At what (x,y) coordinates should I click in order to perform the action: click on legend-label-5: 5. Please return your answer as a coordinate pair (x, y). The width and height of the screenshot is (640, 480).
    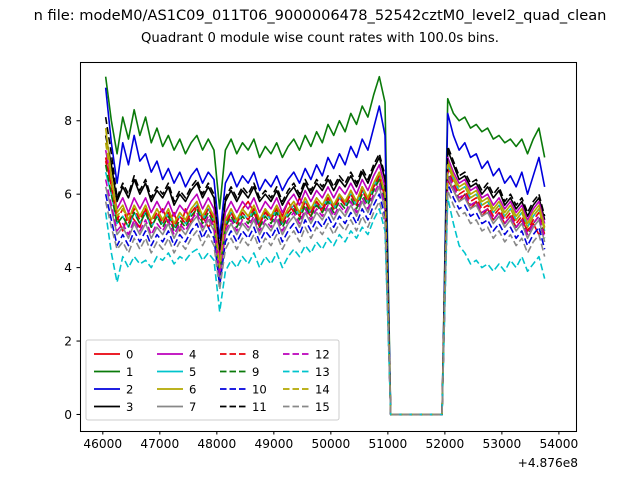
    Looking at the image, I should click on (192, 372).